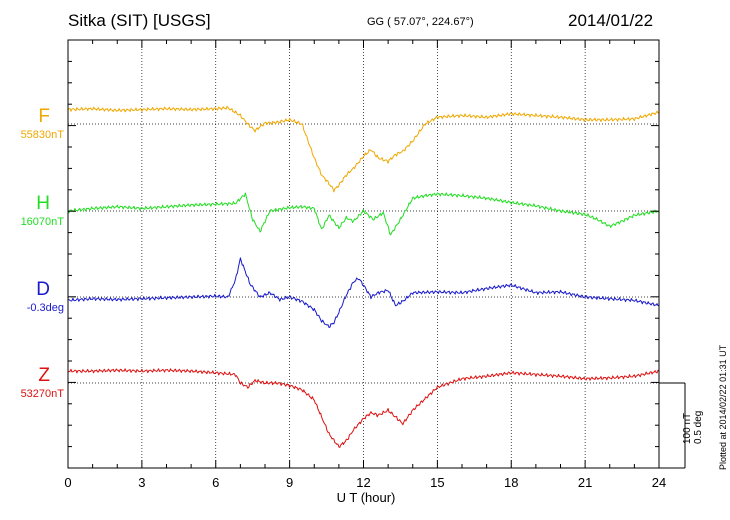  What do you see at coordinates (363, 149) in the screenshot?
I see `series-line-f` at bounding box center [363, 149].